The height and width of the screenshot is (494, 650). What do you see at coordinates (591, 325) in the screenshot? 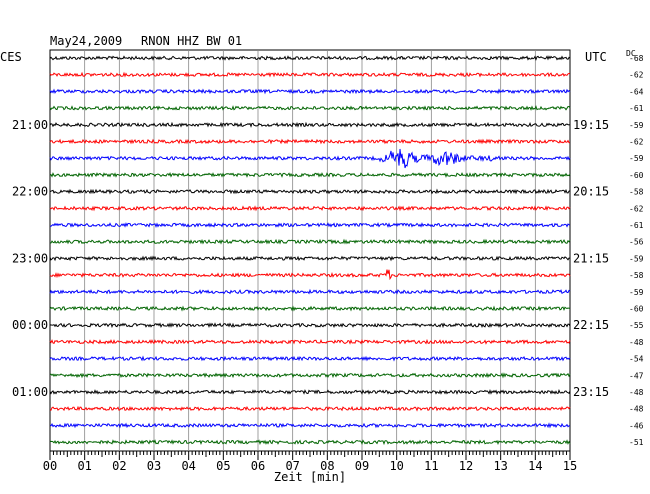
I see `right-hour-label: 22:15` at bounding box center [591, 325].